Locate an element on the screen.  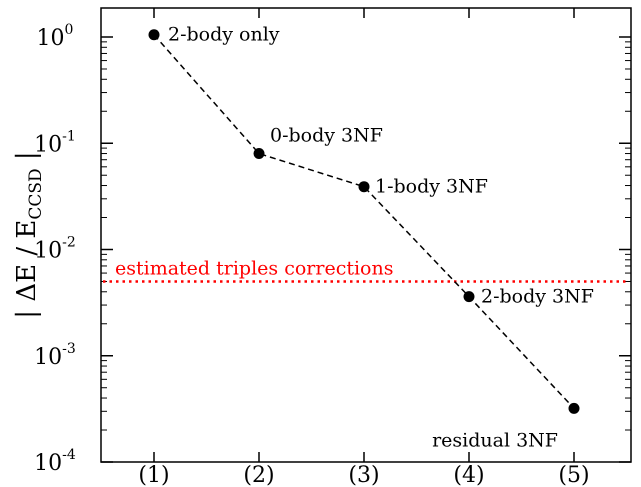
data-point-label: residual 3NF is located at coordinates (495, 440).